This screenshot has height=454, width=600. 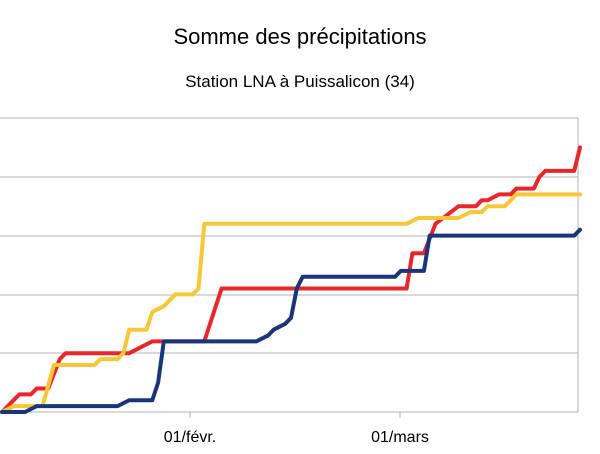 What do you see at coordinates (296, 429) in the screenshot?
I see `x-ticks: 01/févr. 01/mars` at bounding box center [296, 429].